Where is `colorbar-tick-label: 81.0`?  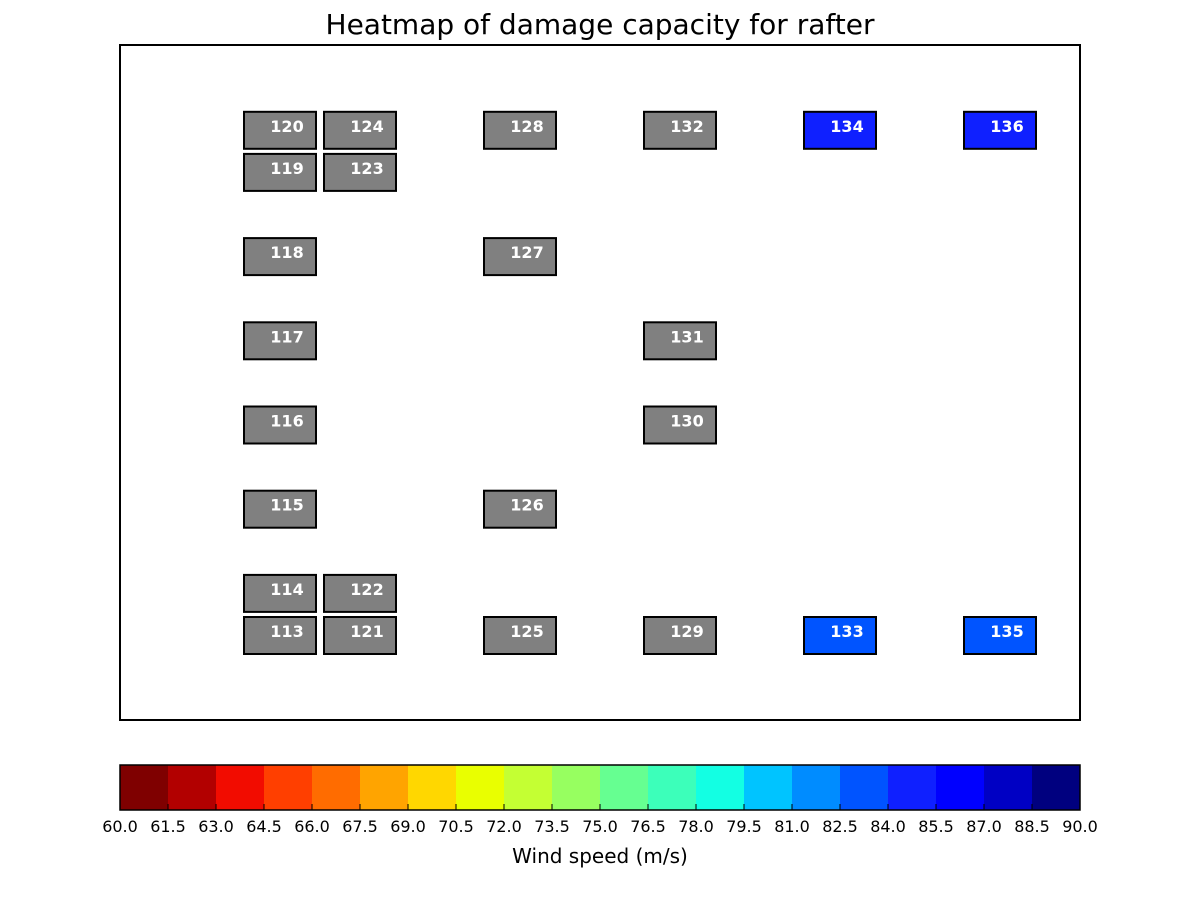
colorbar-tick-label: 81.0 is located at coordinates (792, 826).